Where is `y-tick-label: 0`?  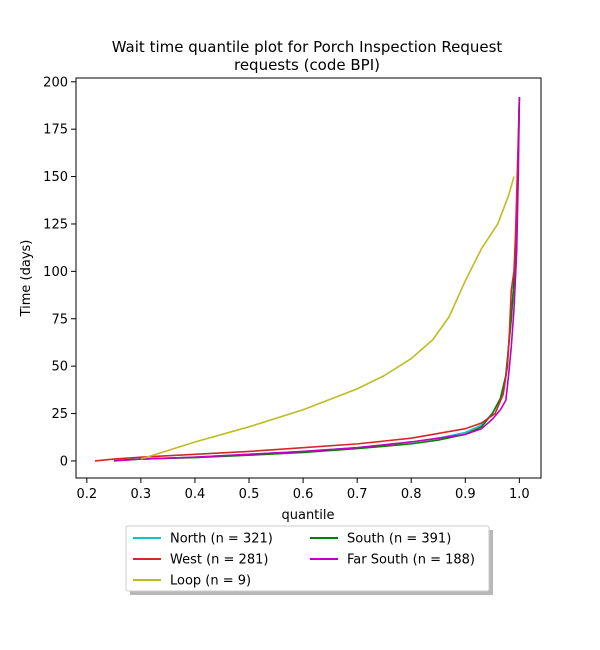 y-tick-label: 0 is located at coordinates (64, 461).